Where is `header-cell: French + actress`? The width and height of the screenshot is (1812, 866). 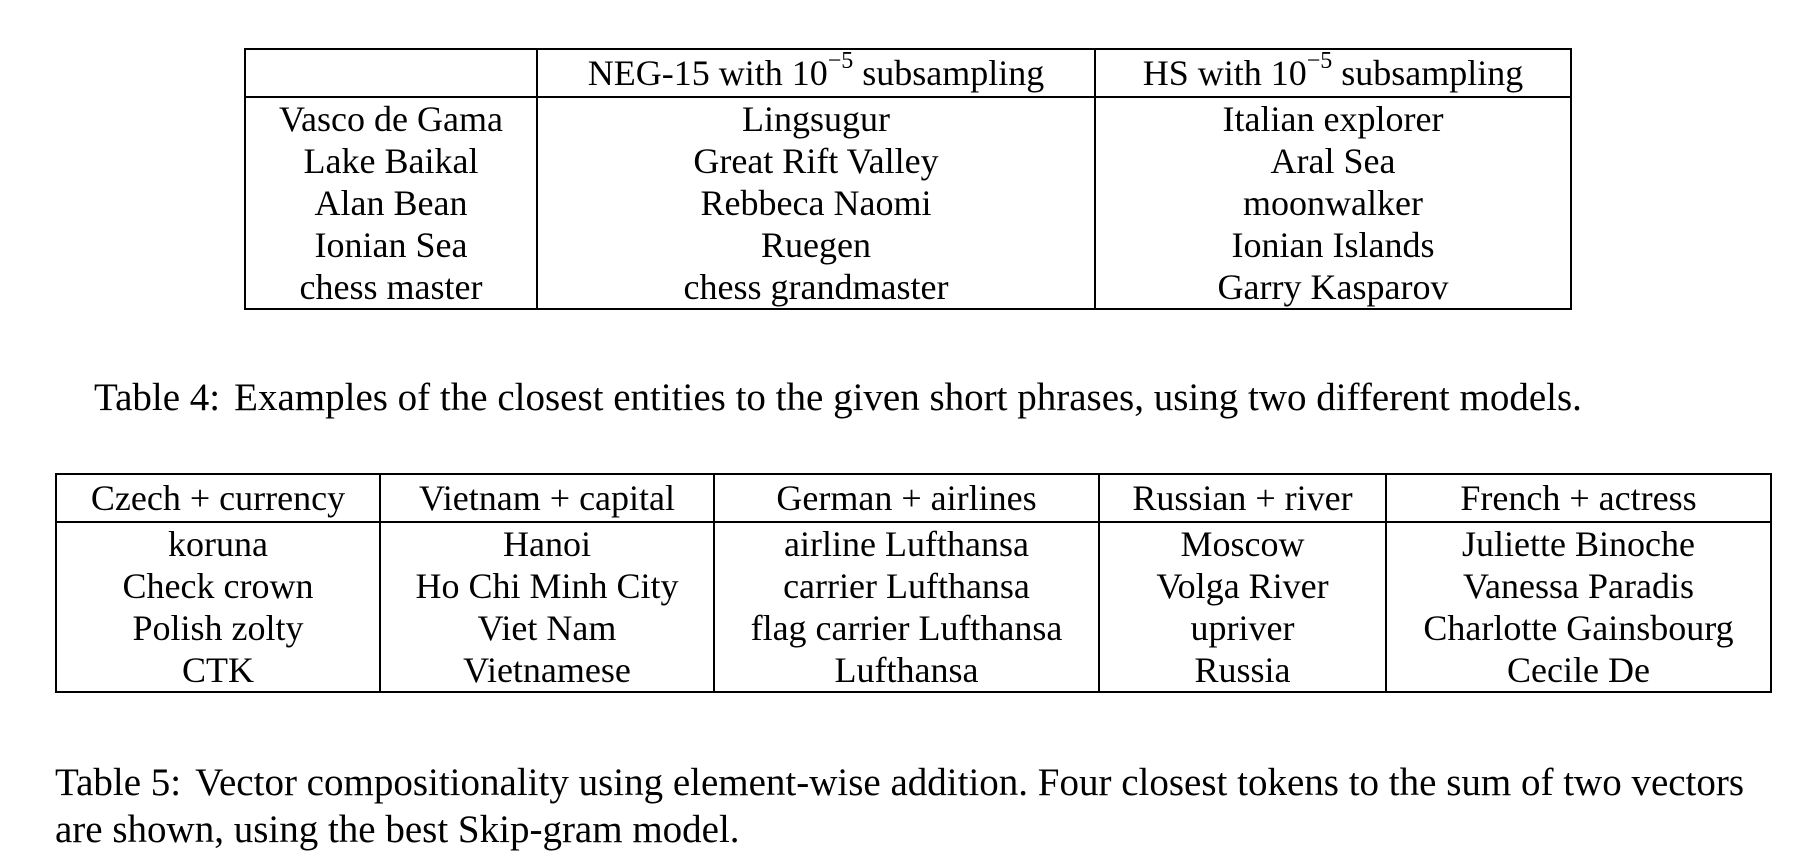 header-cell: French + actress is located at coordinates (1578, 498).